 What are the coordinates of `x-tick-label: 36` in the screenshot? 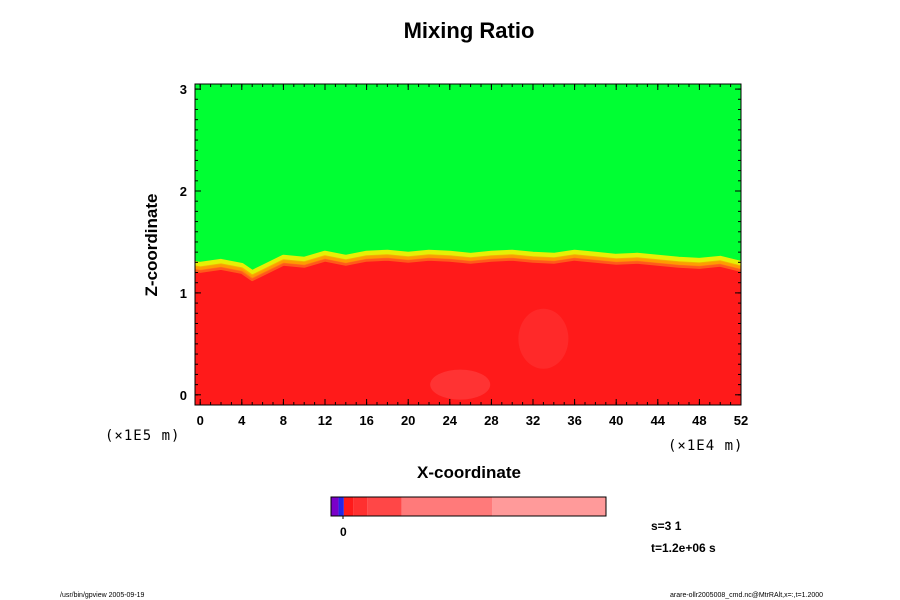 It's located at (574, 420).